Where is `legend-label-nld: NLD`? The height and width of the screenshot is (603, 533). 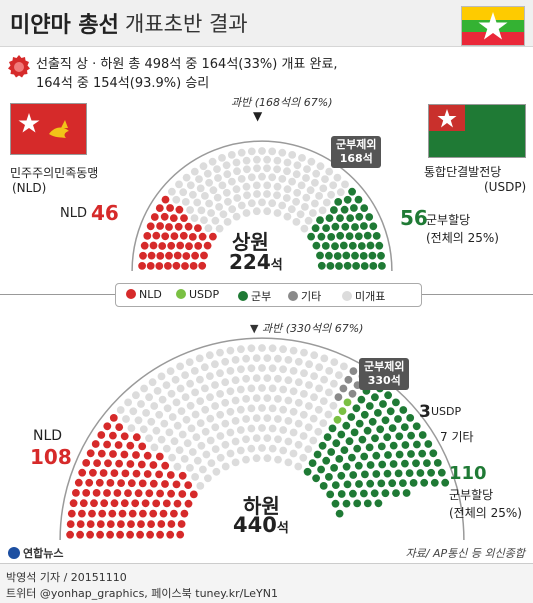 legend-label-nld: NLD is located at coordinates (150, 294).